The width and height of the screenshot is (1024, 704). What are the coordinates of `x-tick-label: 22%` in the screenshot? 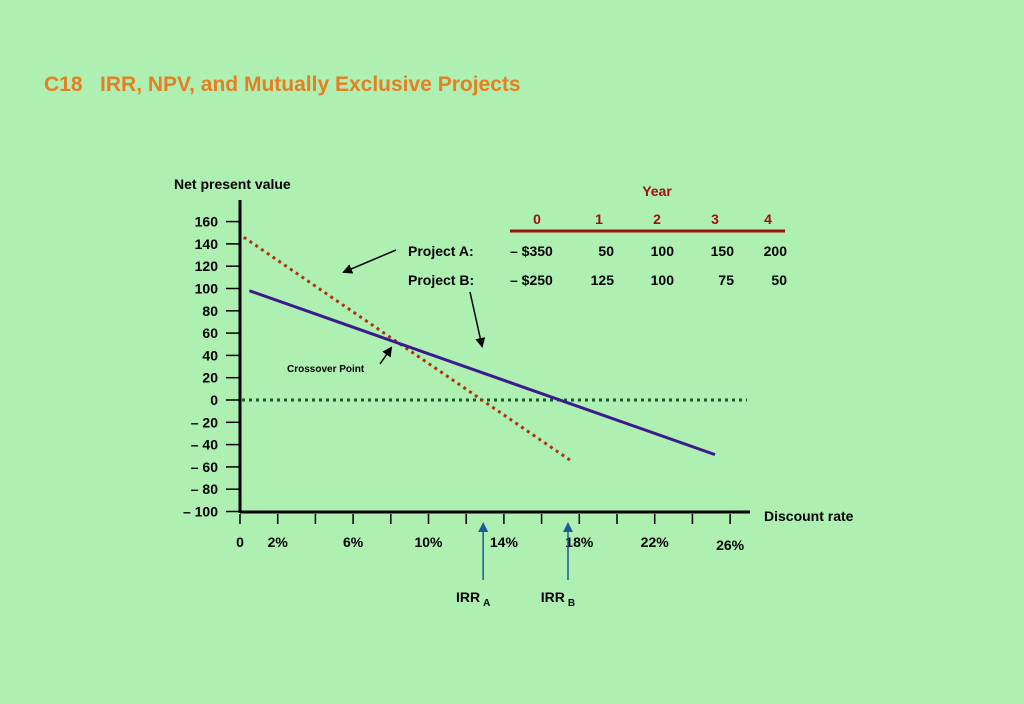 It's located at (655, 542).